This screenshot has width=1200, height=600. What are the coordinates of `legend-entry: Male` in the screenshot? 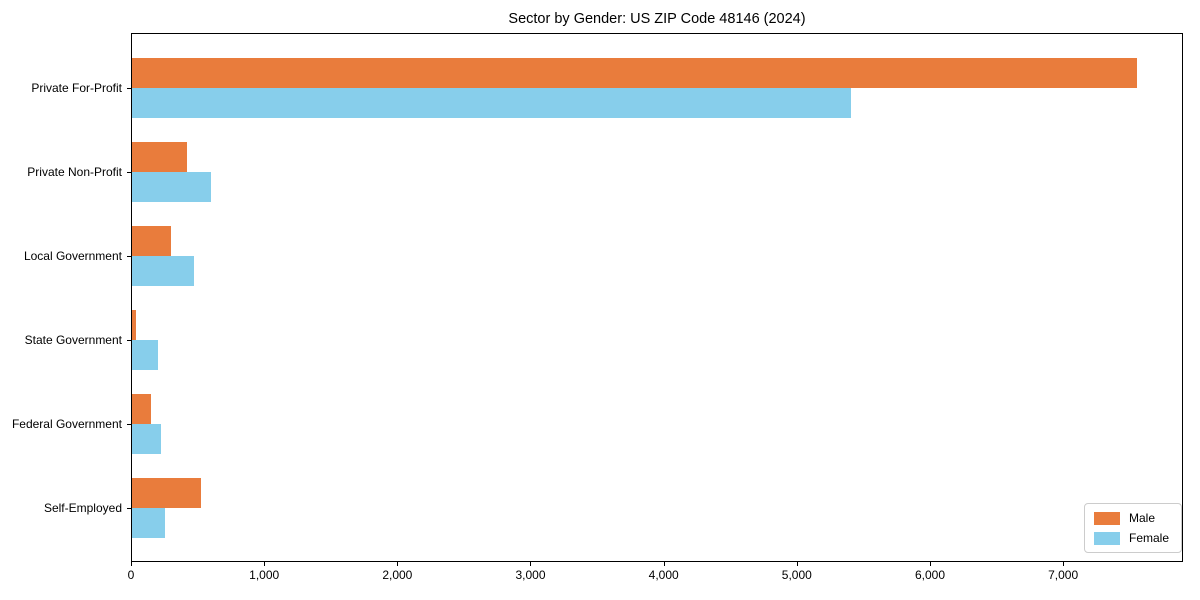 It's located at (1131, 518).